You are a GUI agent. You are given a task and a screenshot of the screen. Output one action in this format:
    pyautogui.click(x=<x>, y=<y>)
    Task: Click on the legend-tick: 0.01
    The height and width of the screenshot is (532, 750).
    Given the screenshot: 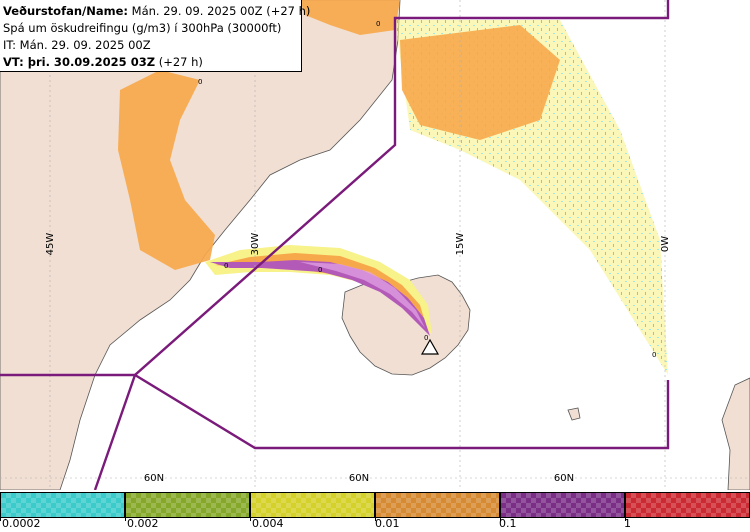 What is the action you would take?
    pyautogui.click(x=387, y=523)
    